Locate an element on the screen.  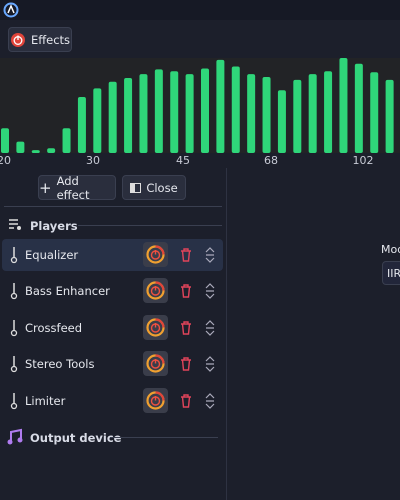
effect-row: Bass Enhancer is located at coordinates (112, 291).